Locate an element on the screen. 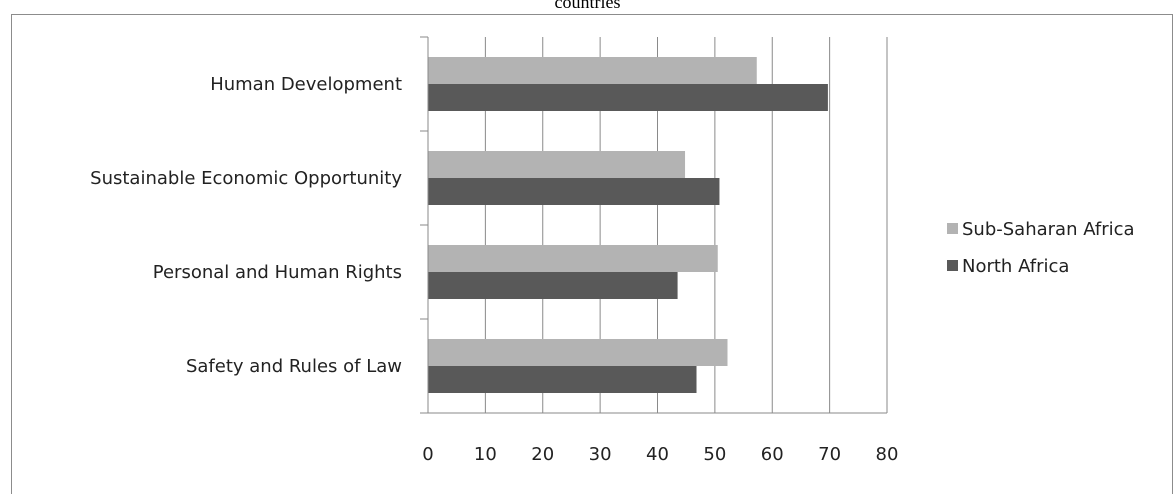 The height and width of the screenshot is (494, 1175). x-tick-label: 20 is located at coordinates (542, 454).